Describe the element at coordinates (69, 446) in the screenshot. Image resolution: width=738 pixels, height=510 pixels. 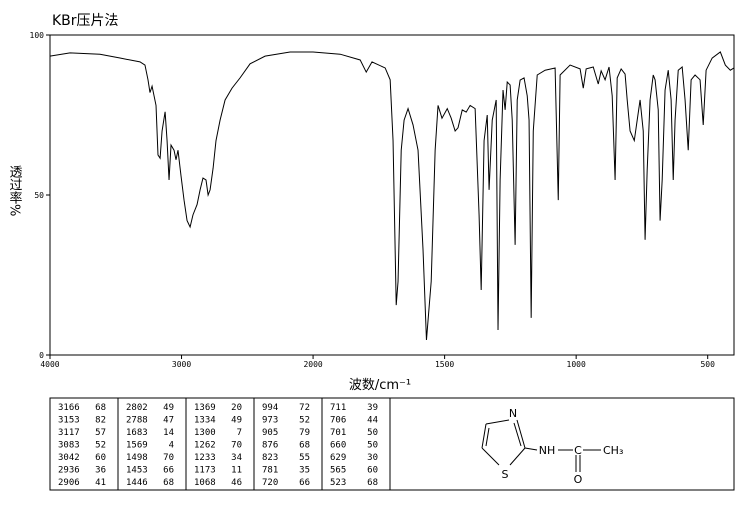
I see `peak-wavenumber: 3083` at that location.